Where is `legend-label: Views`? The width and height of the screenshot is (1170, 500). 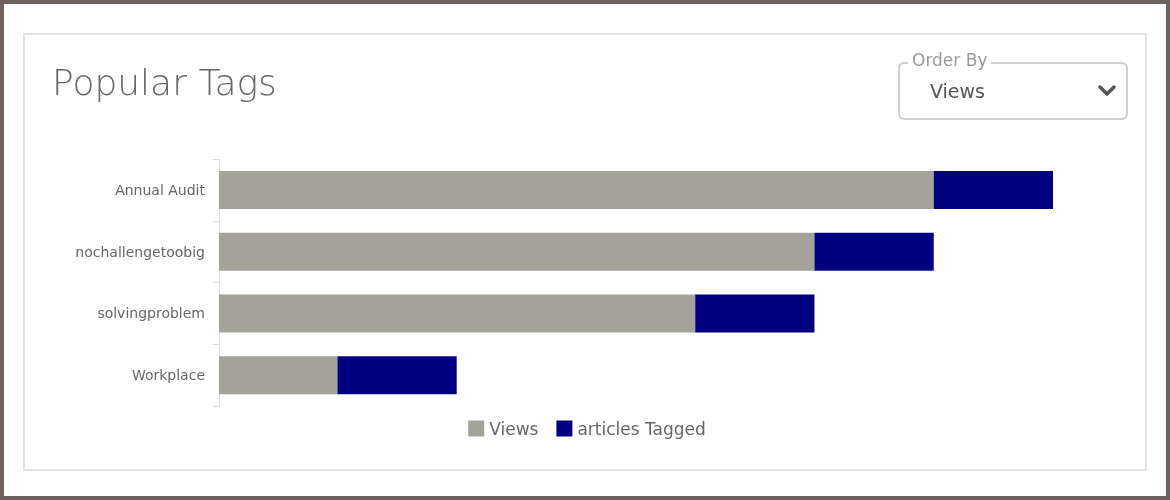 legend-label: Views is located at coordinates (514, 428).